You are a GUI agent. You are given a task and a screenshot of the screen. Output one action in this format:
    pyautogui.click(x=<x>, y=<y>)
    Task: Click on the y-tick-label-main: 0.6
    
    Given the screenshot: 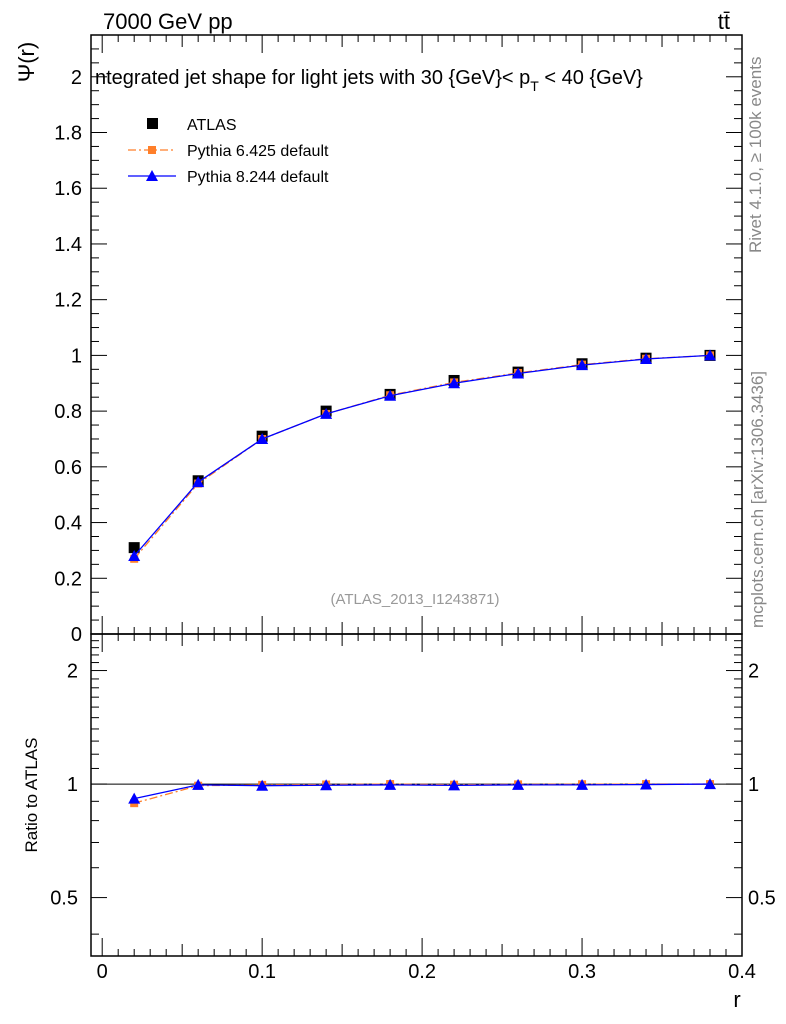 What is the action you would take?
    pyautogui.click(x=68, y=468)
    